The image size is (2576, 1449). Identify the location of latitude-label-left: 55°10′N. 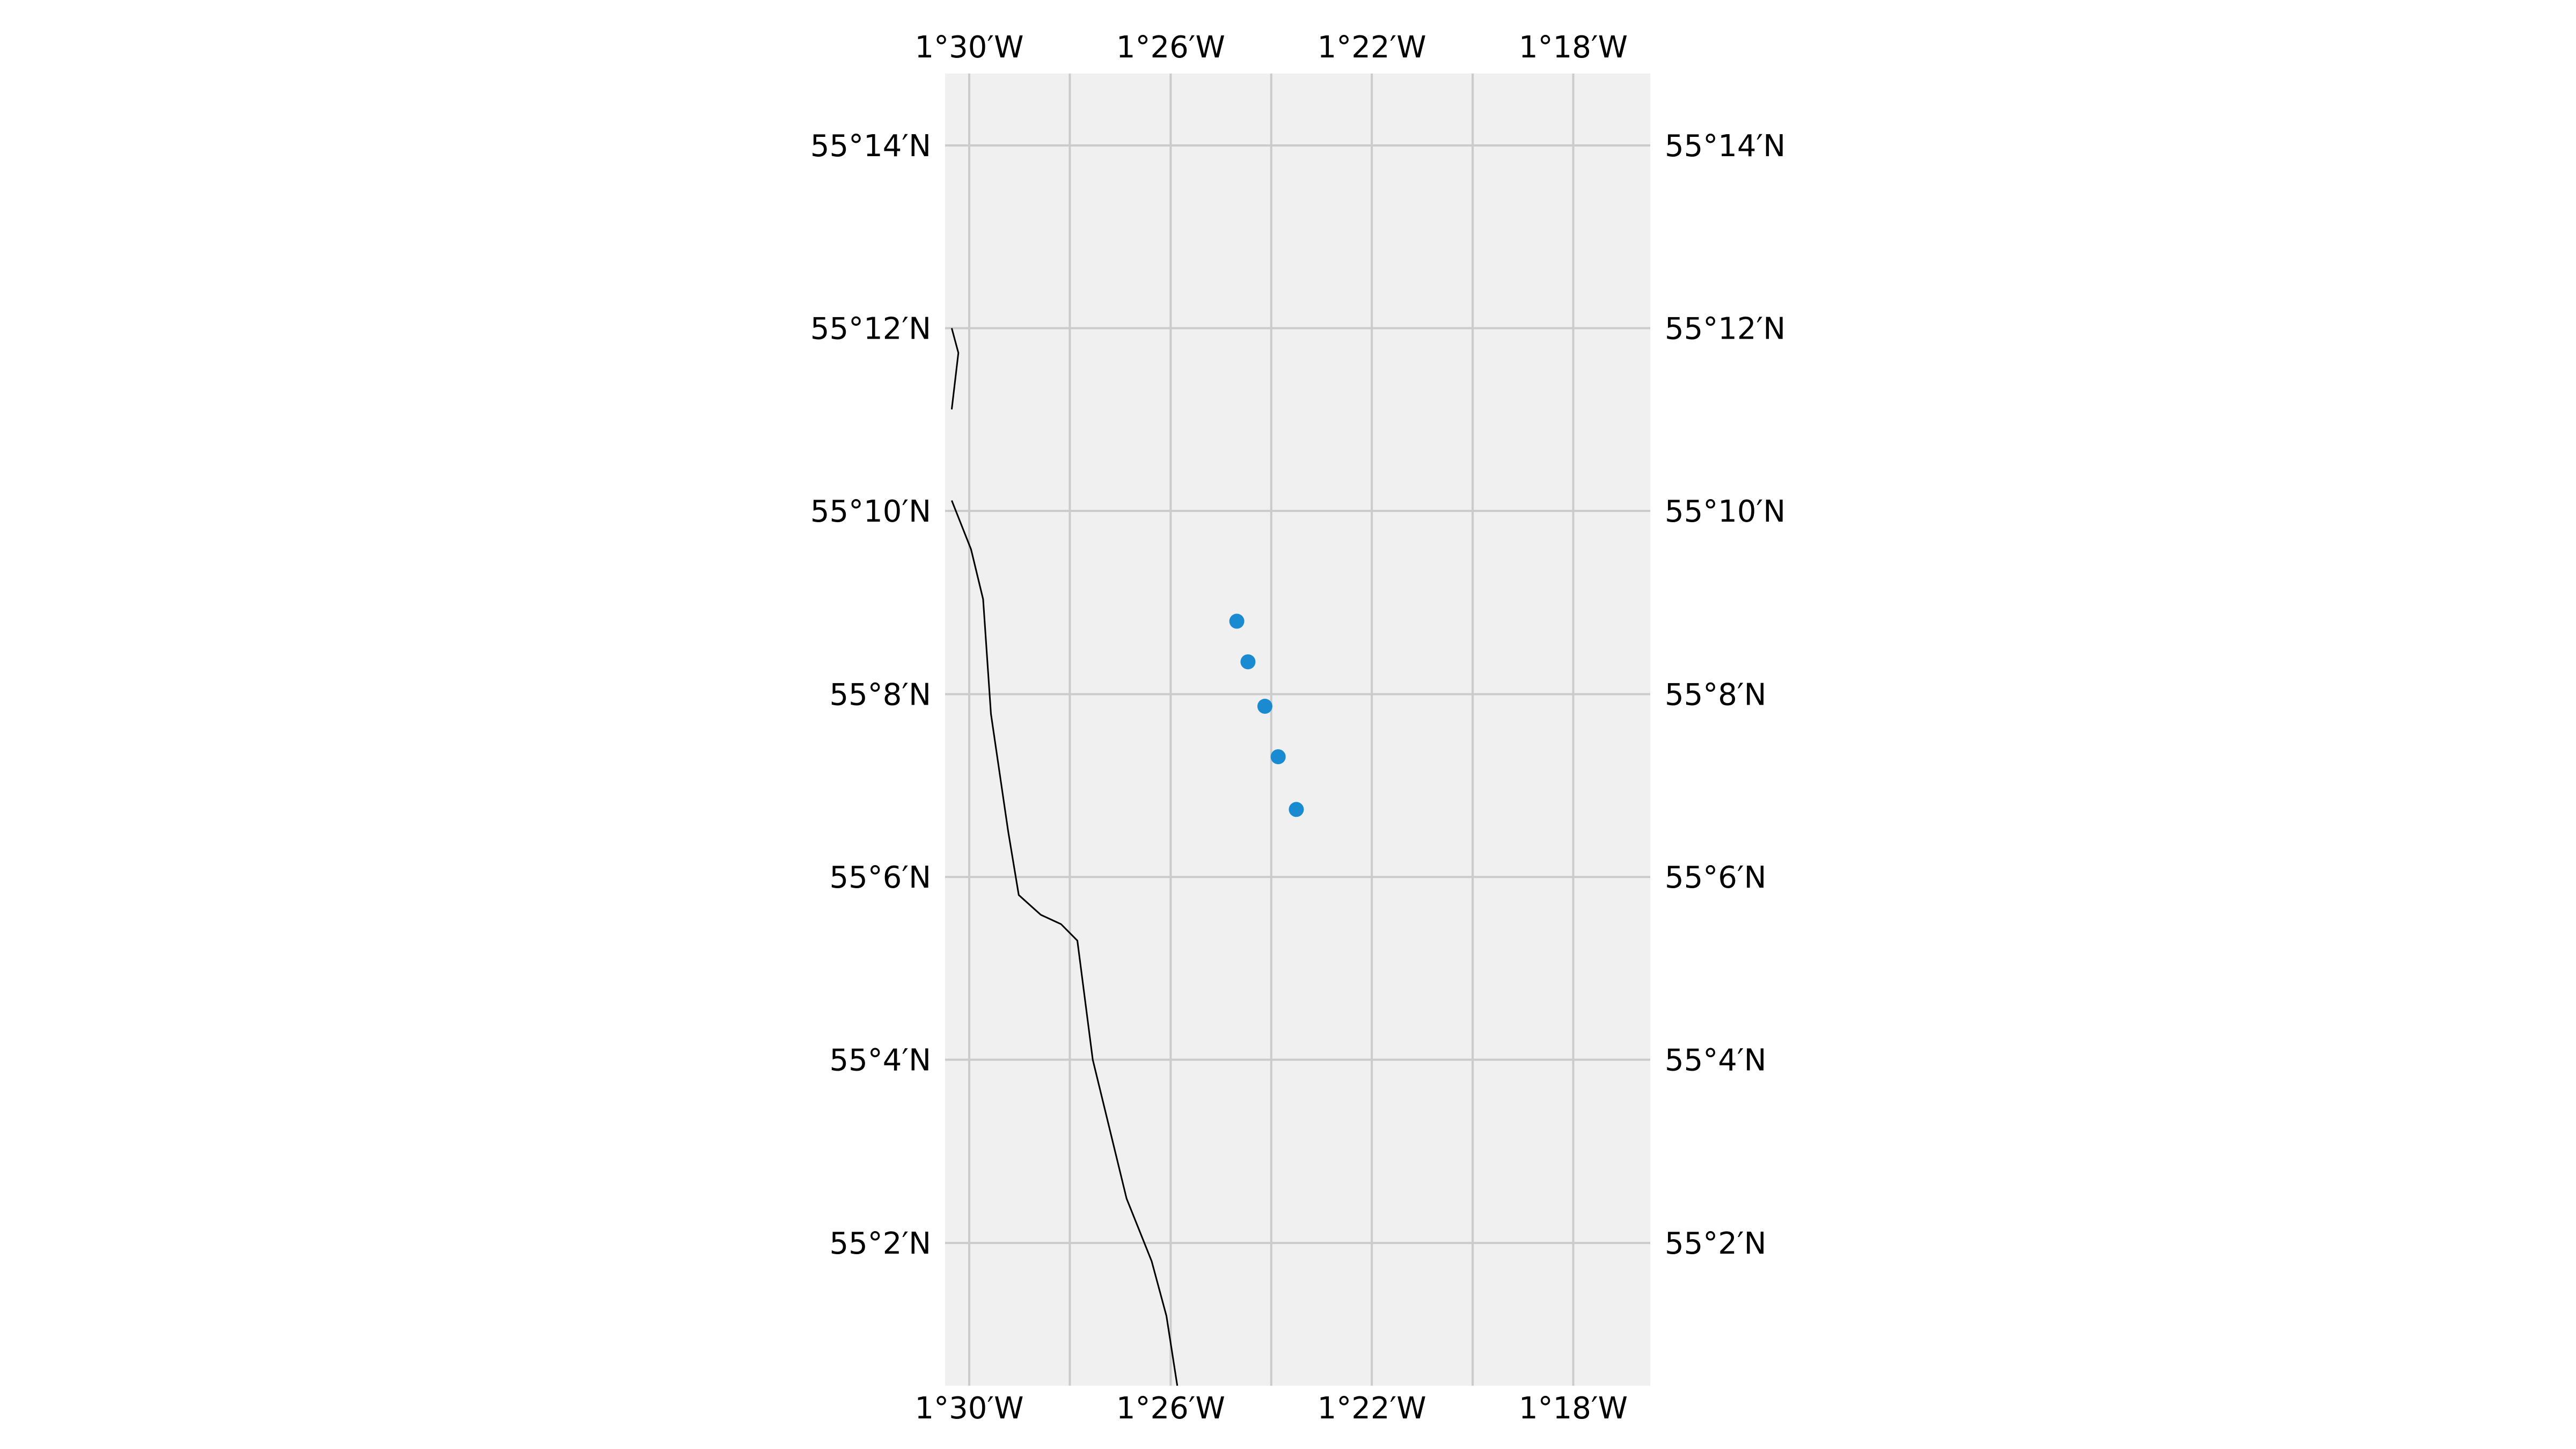
(870, 511).